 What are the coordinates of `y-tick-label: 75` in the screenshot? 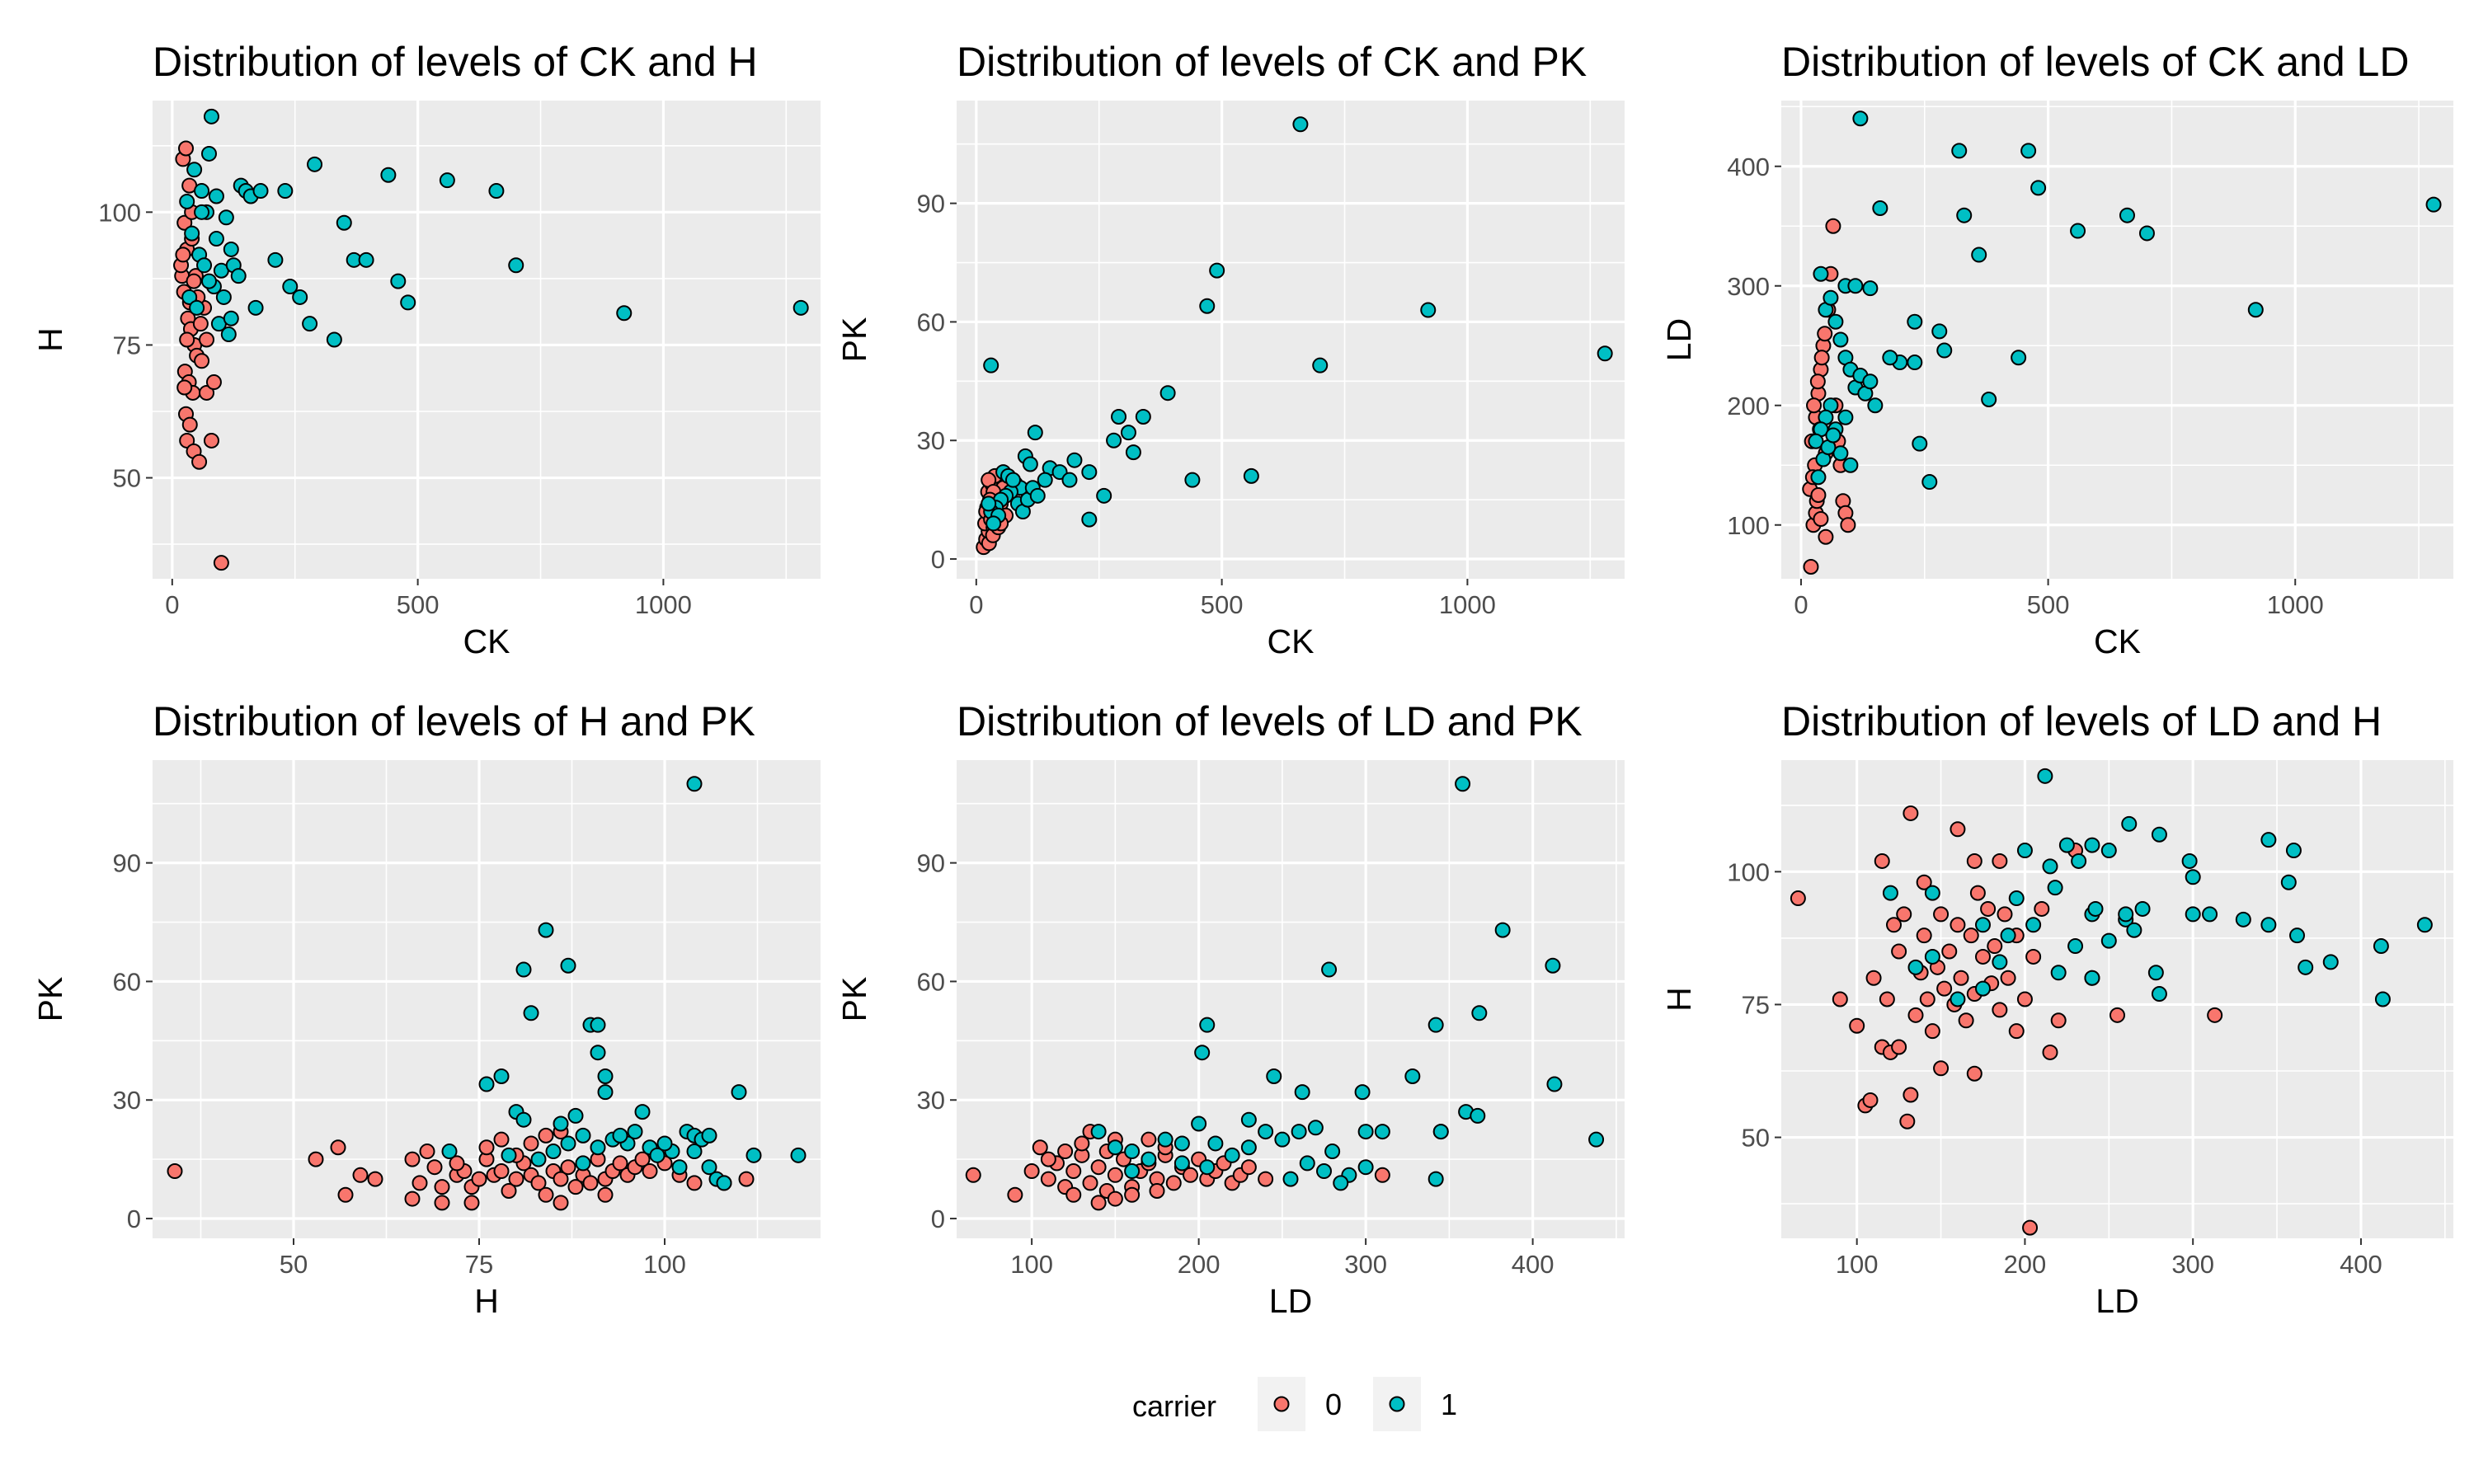 It's located at (1756, 1004).